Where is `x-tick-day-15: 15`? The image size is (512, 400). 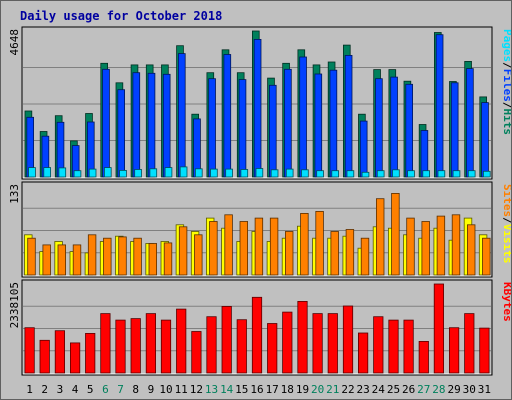 x-tick-day-15: 15 is located at coordinates (241, 389).